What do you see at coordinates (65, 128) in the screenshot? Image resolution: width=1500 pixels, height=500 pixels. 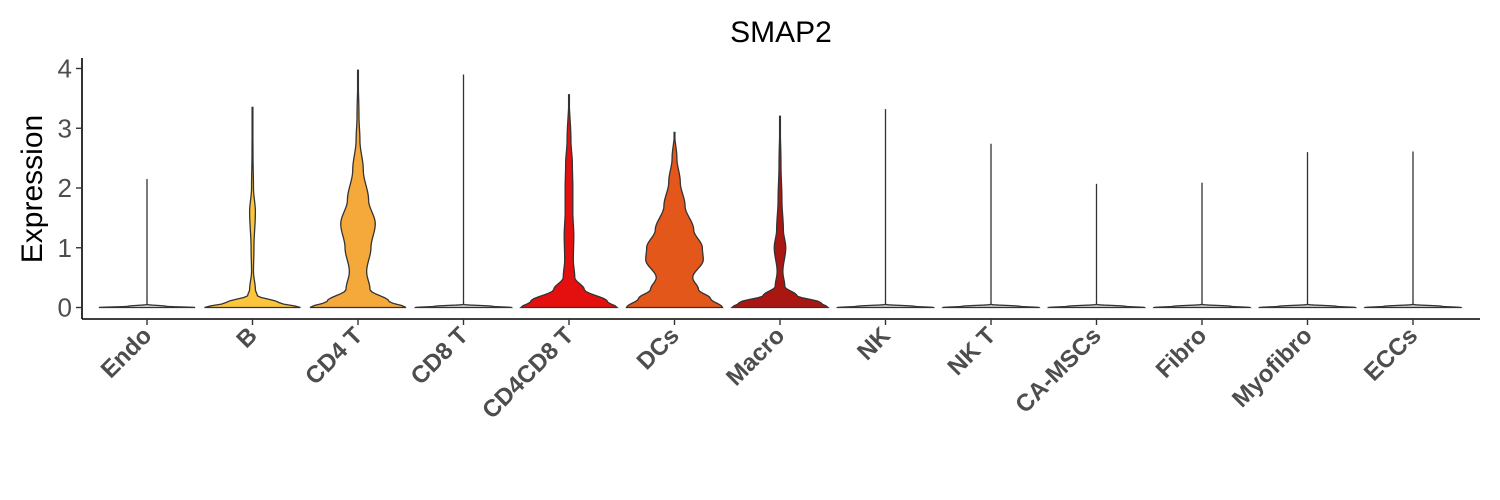 I see `y-tick-label: 3` at bounding box center [65, 128].